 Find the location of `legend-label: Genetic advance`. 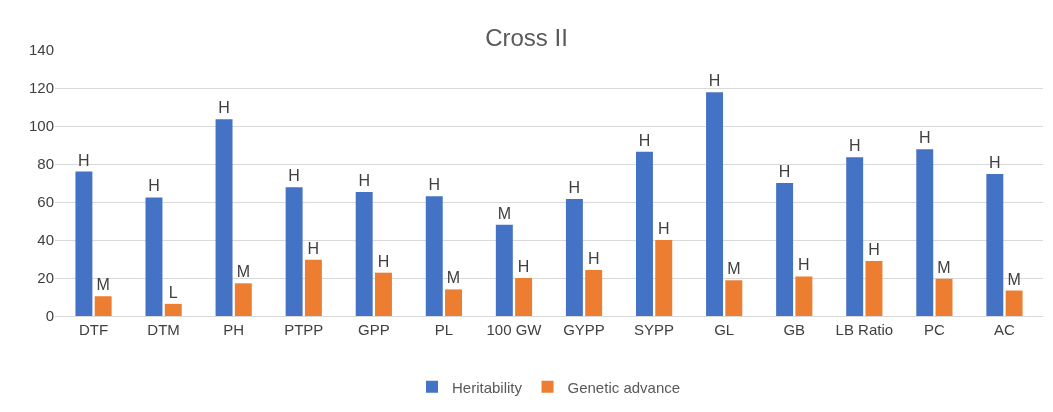

legend-label: Genetic advance is located at coordinates (624, 387).